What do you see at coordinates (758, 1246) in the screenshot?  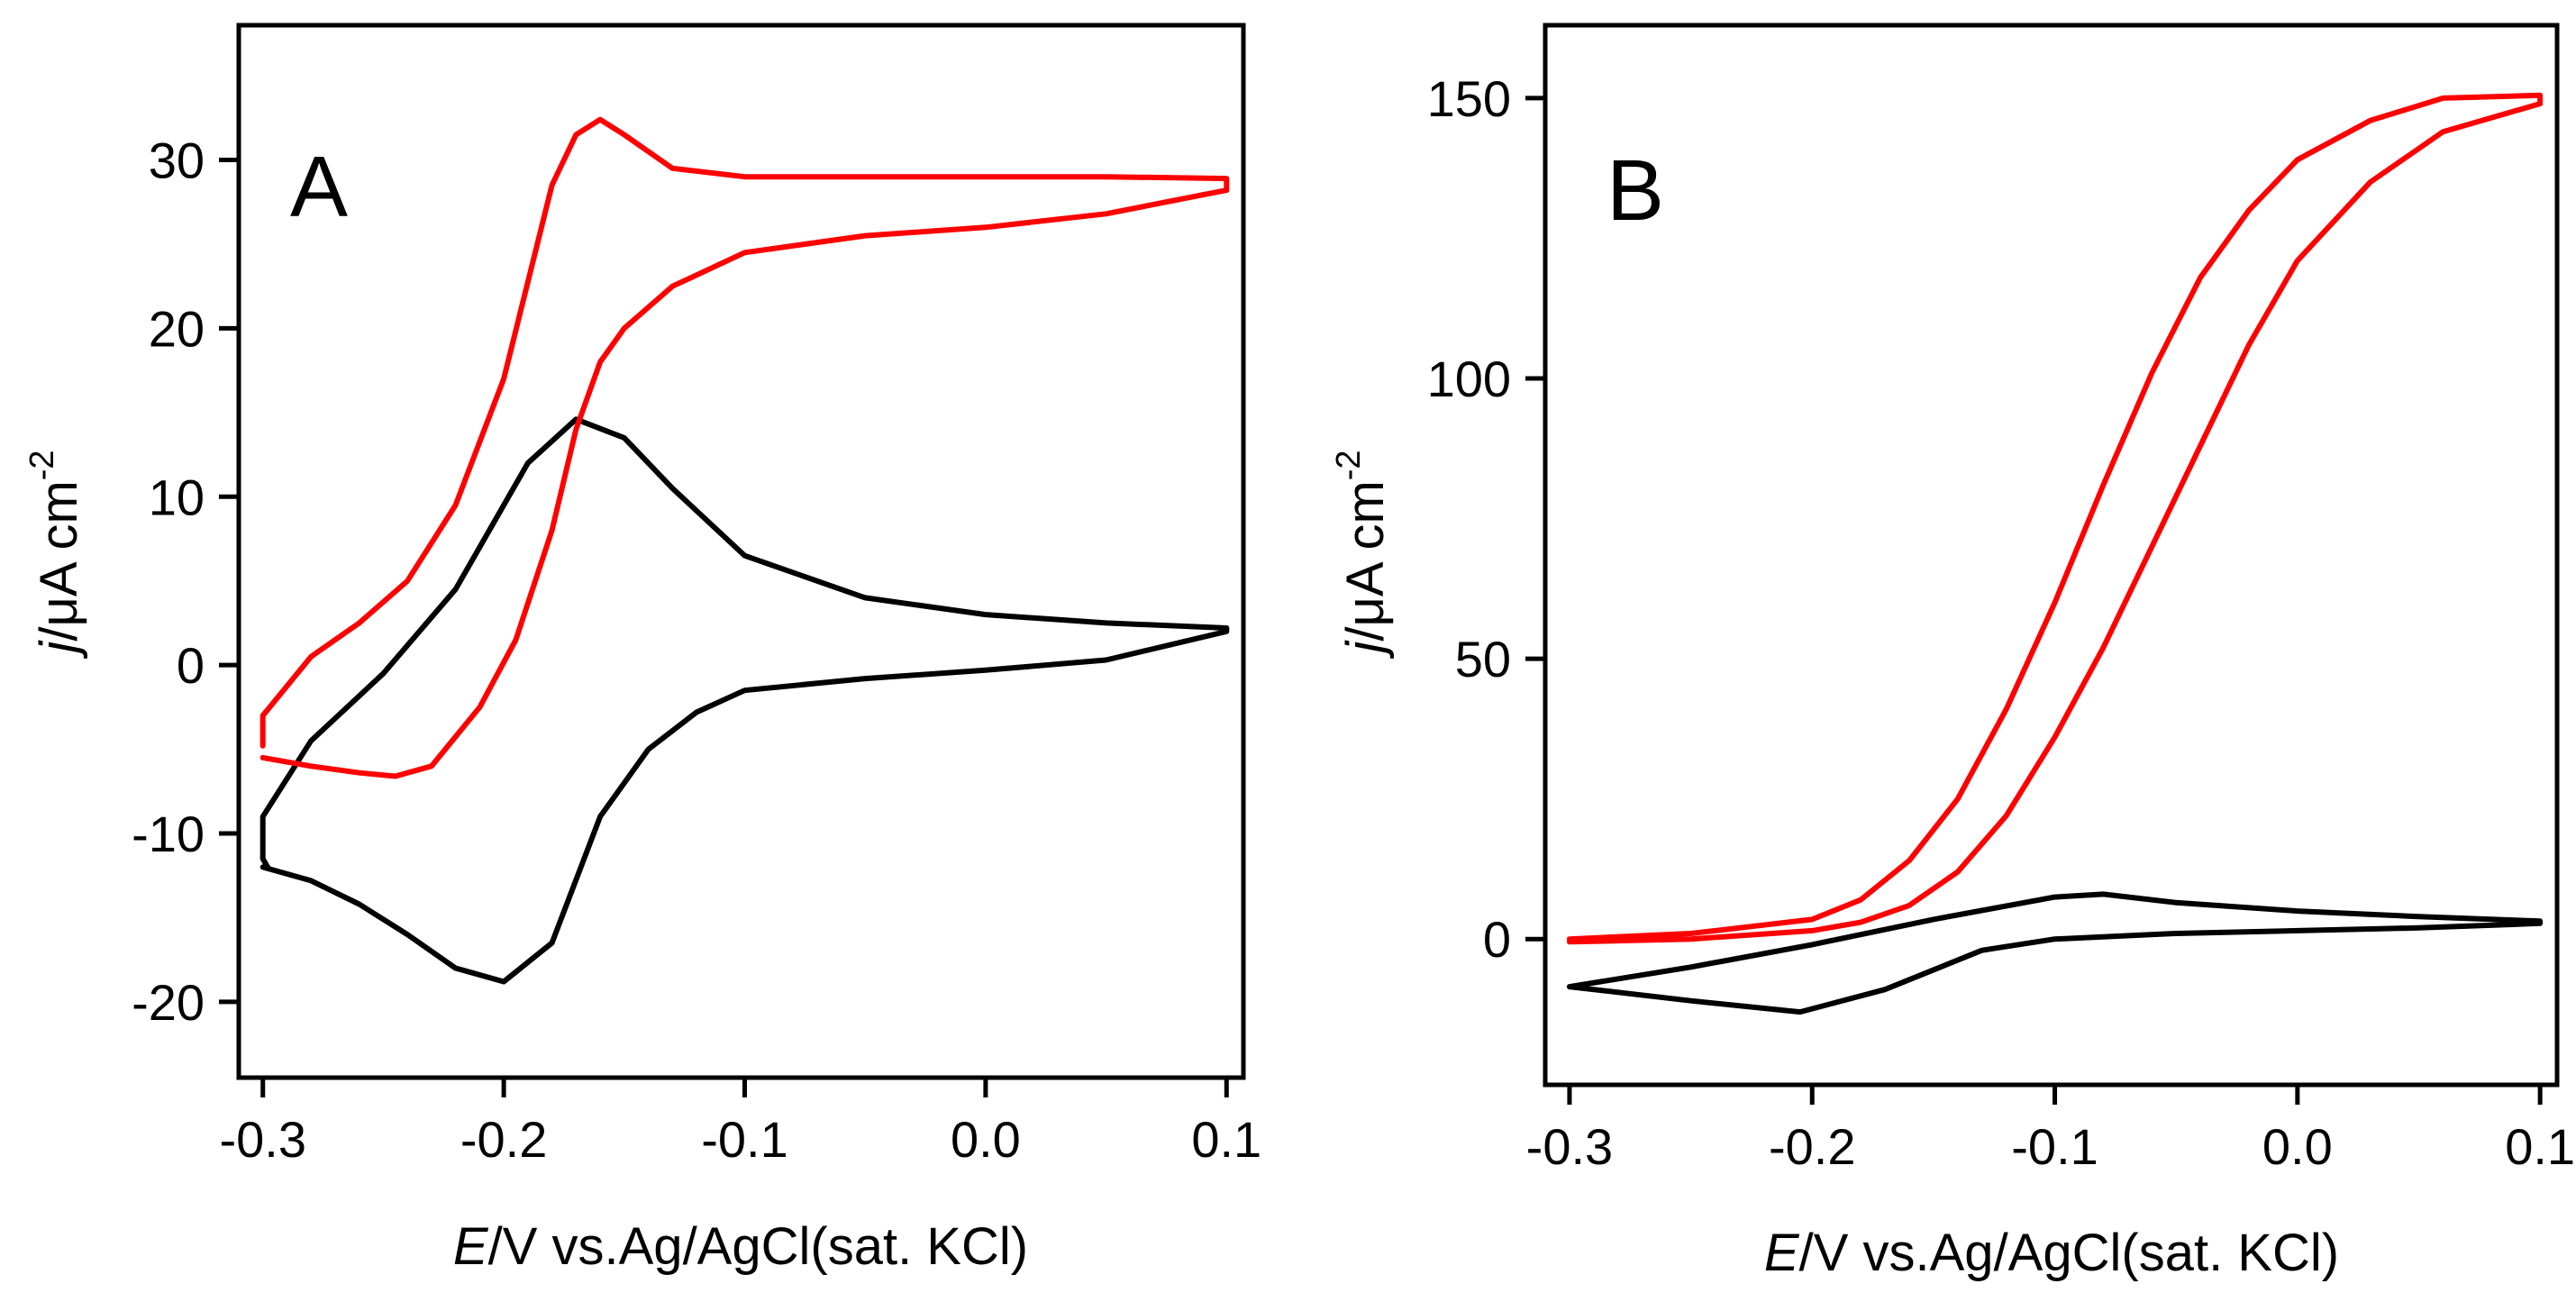 I see `panel-a-x-axis-title-rest: /V vs.Ag/AgCl(sat. KCl)` at bounding box center [758, 1246].